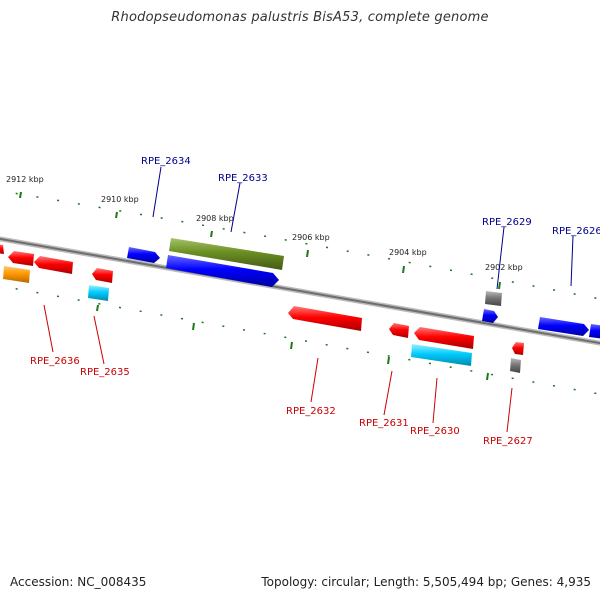 The width and height of the screenshot is (600, 600). What do you see at coordinates (384, 423) in the screenshot?
I see `gene-label-rpe-2631: RPE_2631` at bounding box center [384, 423].